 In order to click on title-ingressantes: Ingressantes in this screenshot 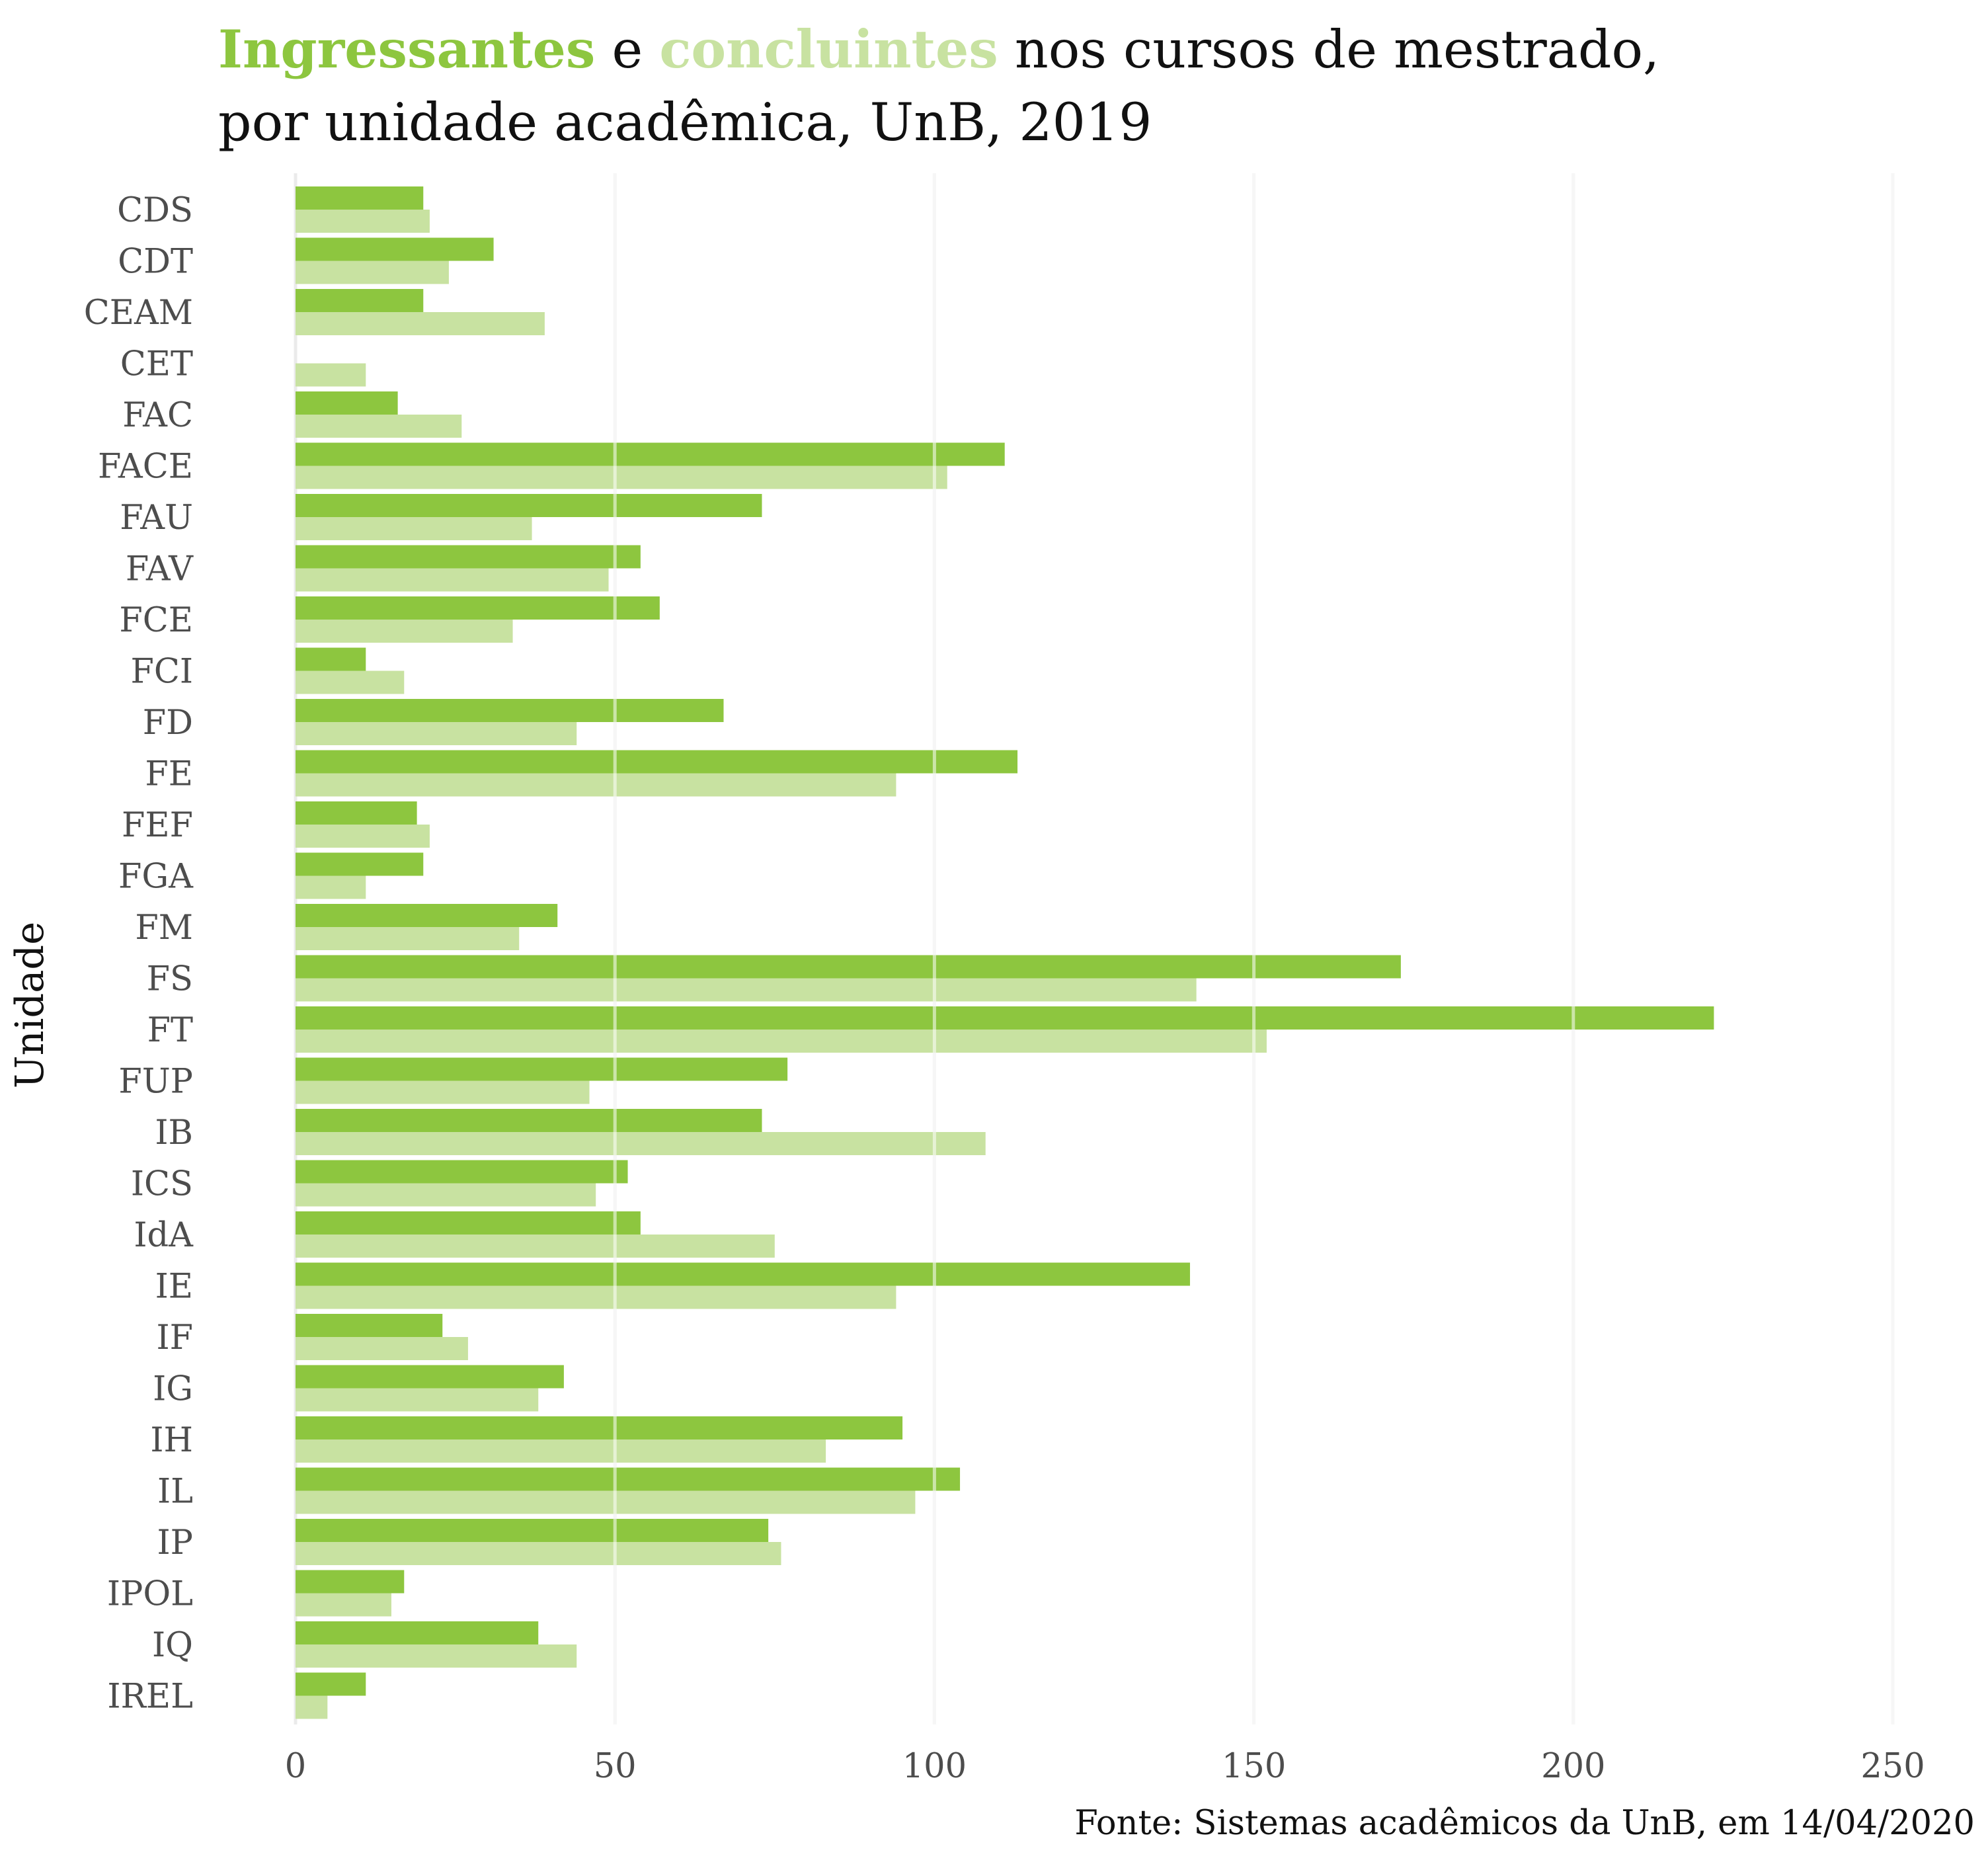, I will do `click(407, 49)`.